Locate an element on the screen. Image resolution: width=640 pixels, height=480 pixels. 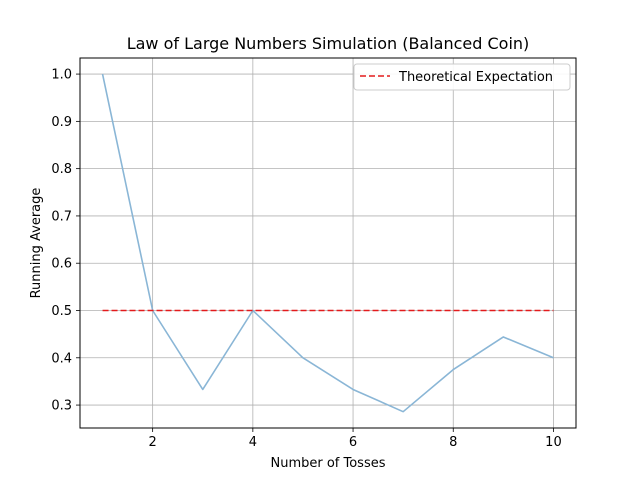
y-axis-title: Running Average is located at coordinates (36, 243).